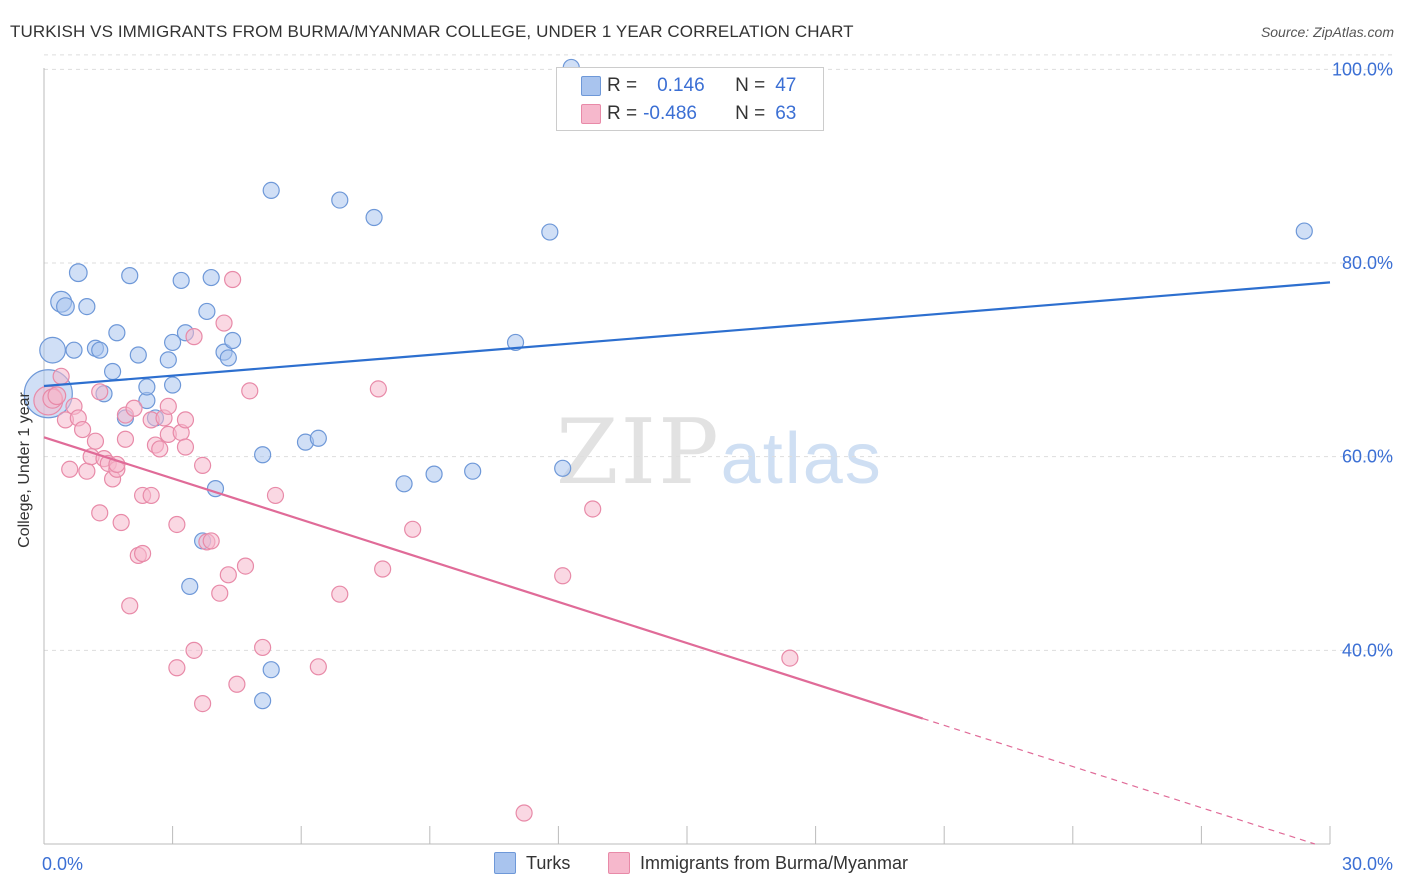  I want to click on legend: R = 0.146 N = 47 R = -0.486 N = 63, so click(690, 99).